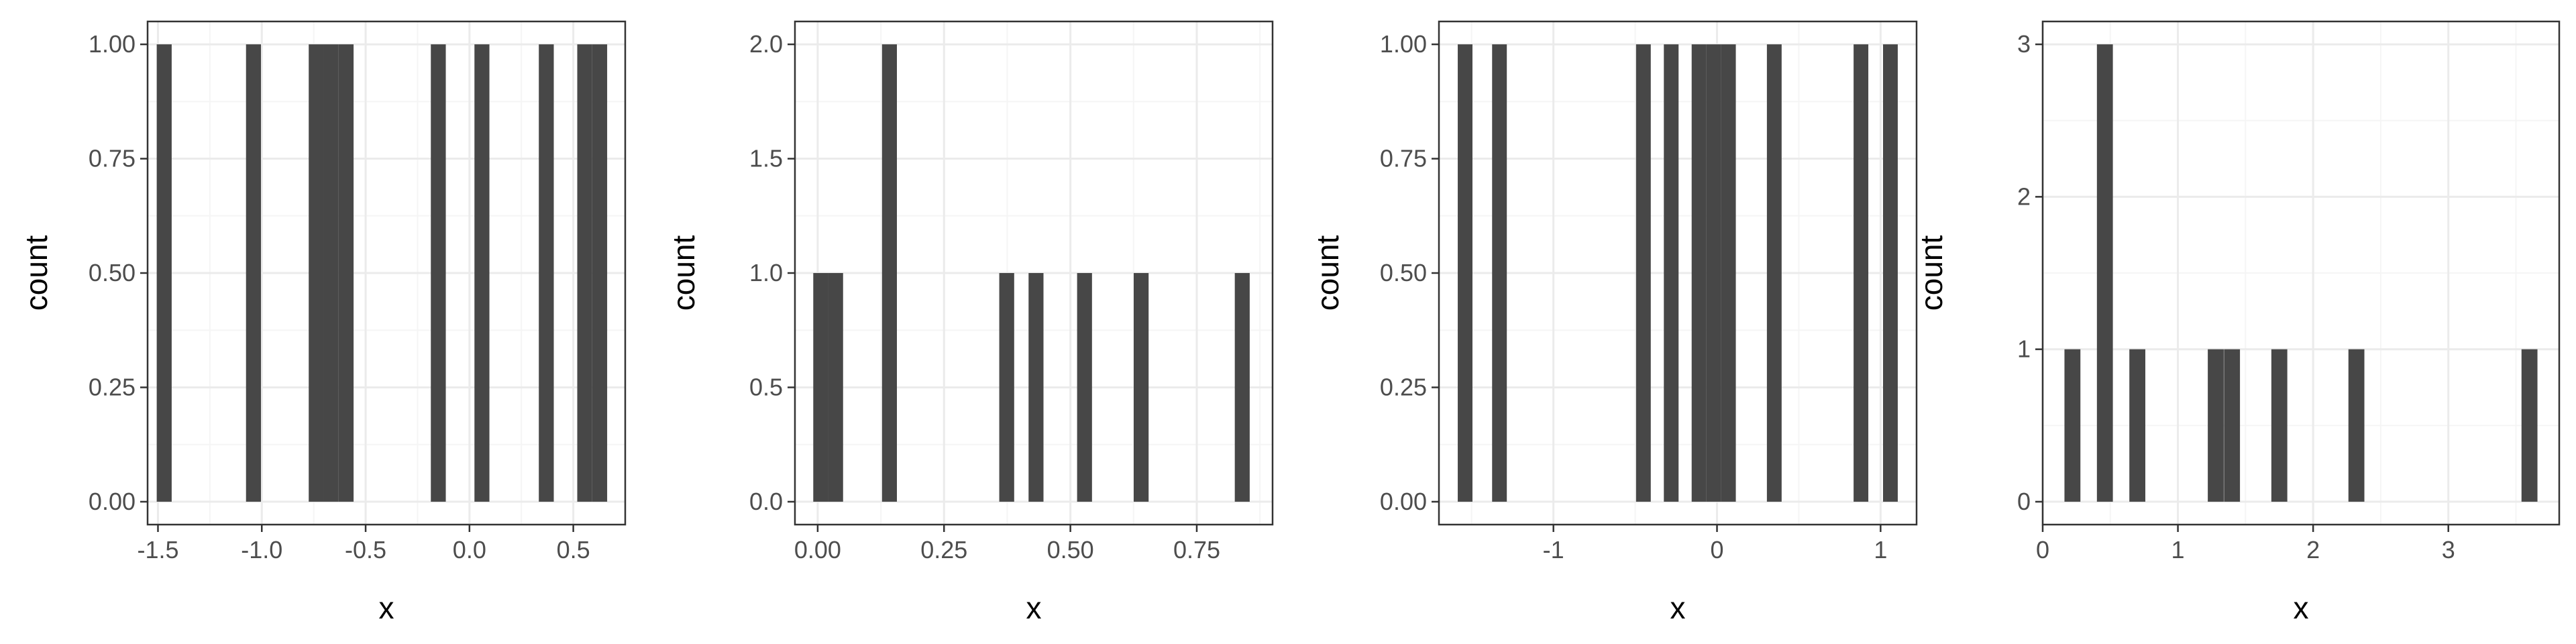 Image resolution: width=2576 pixels, height=644 pixels. I want to click on y-tick-label: 1.5, so click(766, 158).